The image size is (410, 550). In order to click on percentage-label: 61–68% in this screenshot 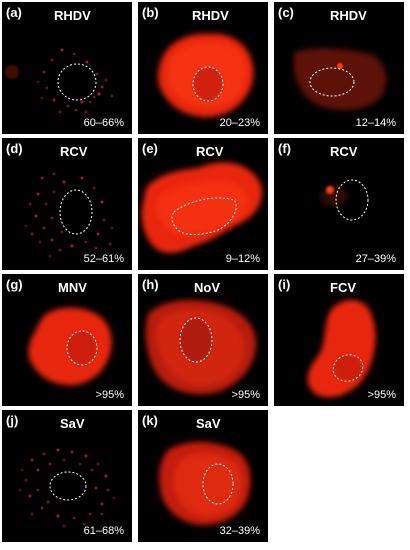, I will do `click(103, 531)`.